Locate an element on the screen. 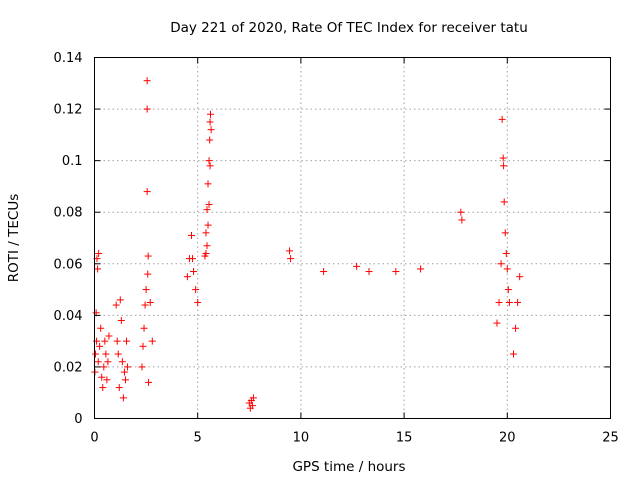 The width and height of the screenshot is (640, 480). y-tick-label: 0.02 is located at coordinates (68, 367).